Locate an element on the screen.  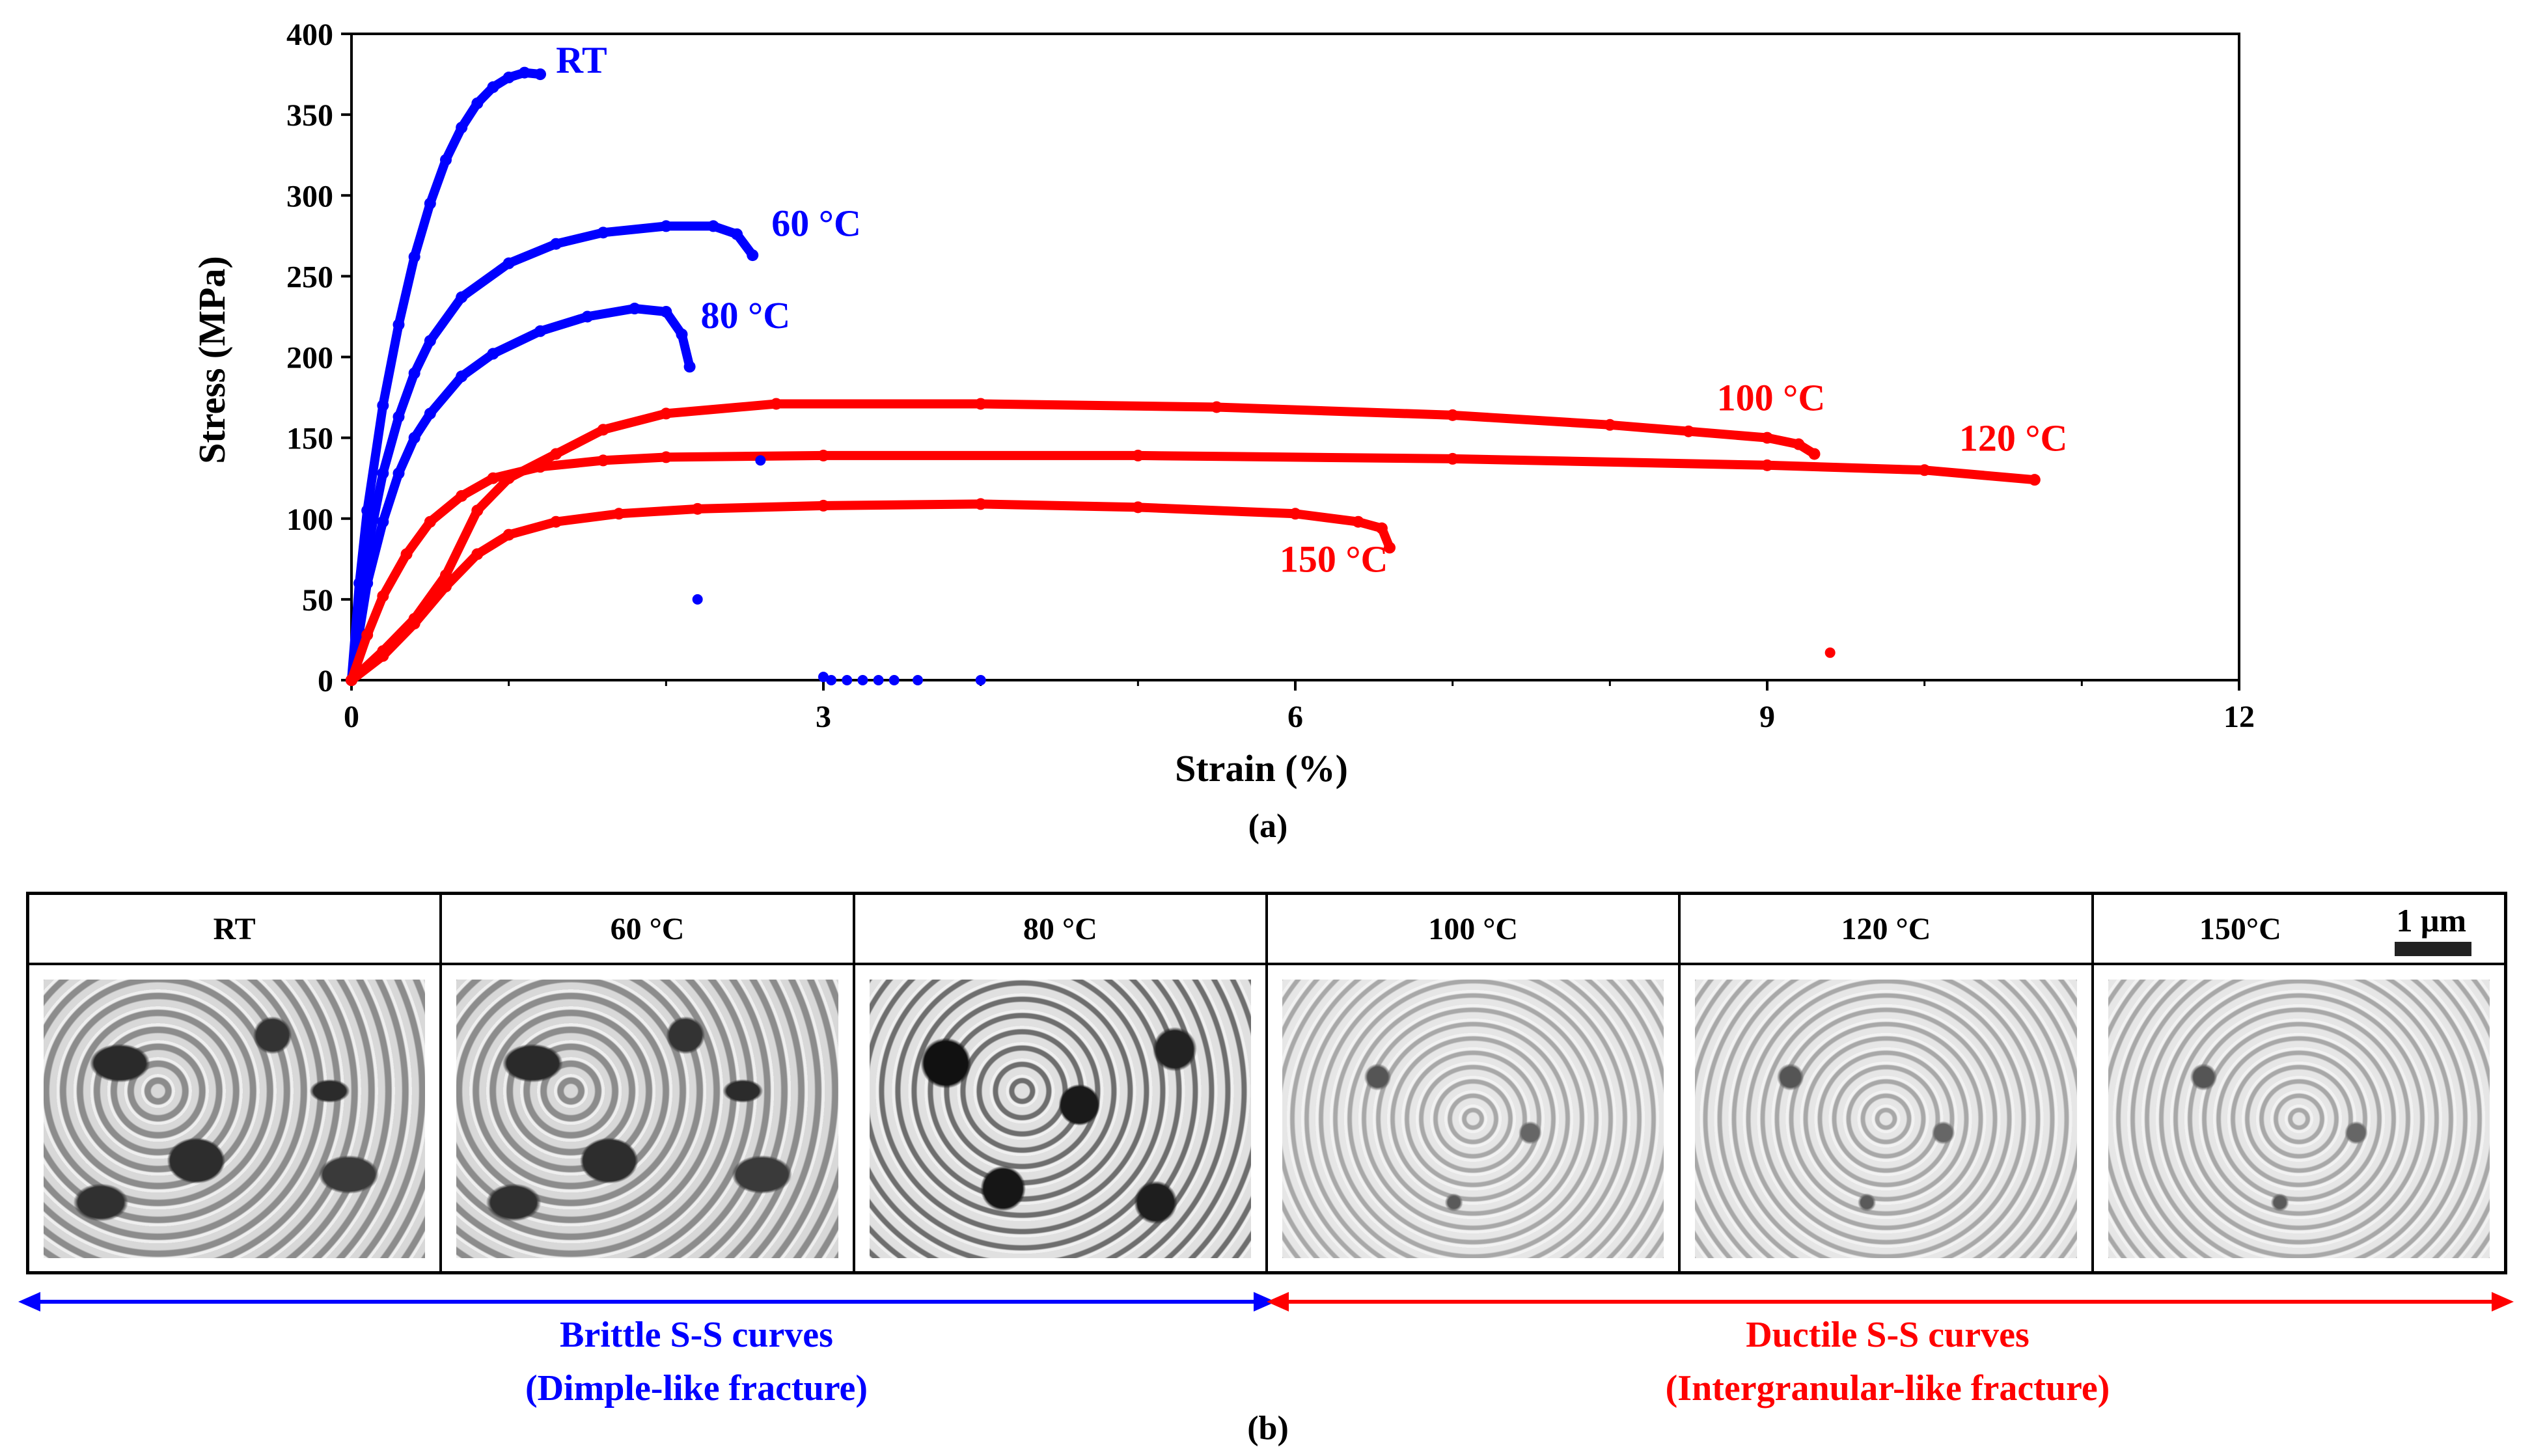
y-tick-label: 150 is located at coordinates (309, 439).